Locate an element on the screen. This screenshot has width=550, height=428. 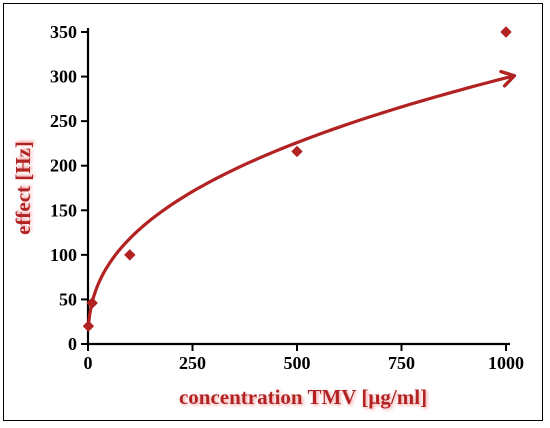
x-tick-label-500: 500 is located at coordinates (297, 363).